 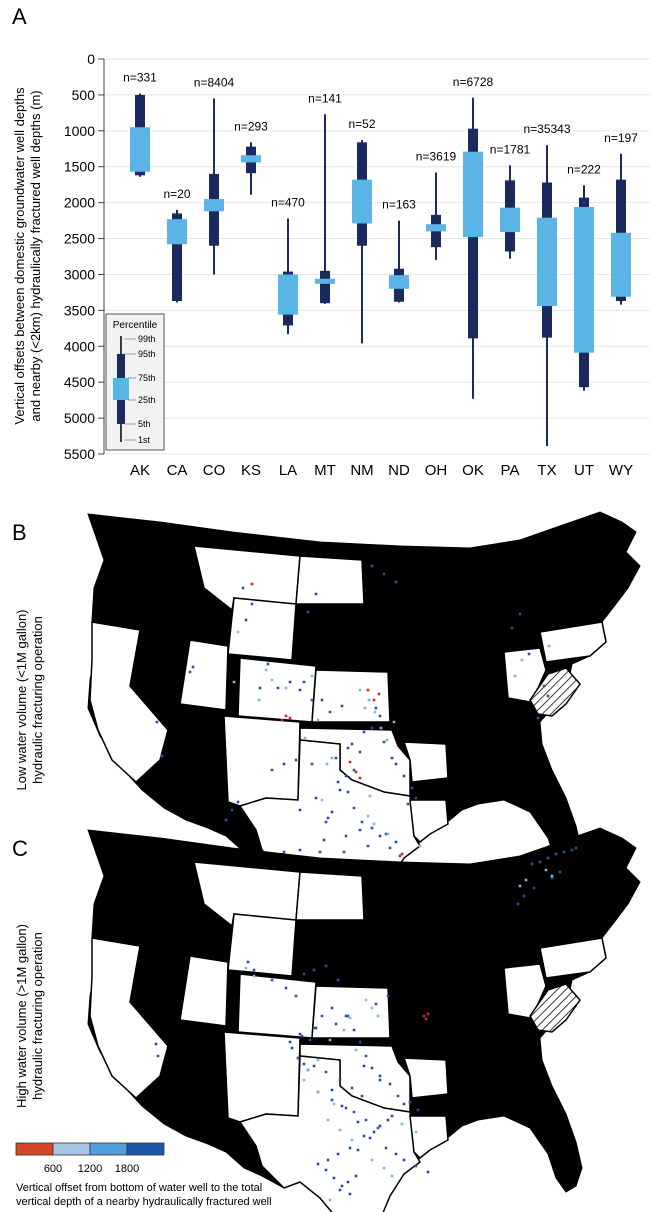 What do you see at coordinates (79, 346) in the screenshot?
I see `y-tick-label-4000: 4000` at bounding box center [79, 346].